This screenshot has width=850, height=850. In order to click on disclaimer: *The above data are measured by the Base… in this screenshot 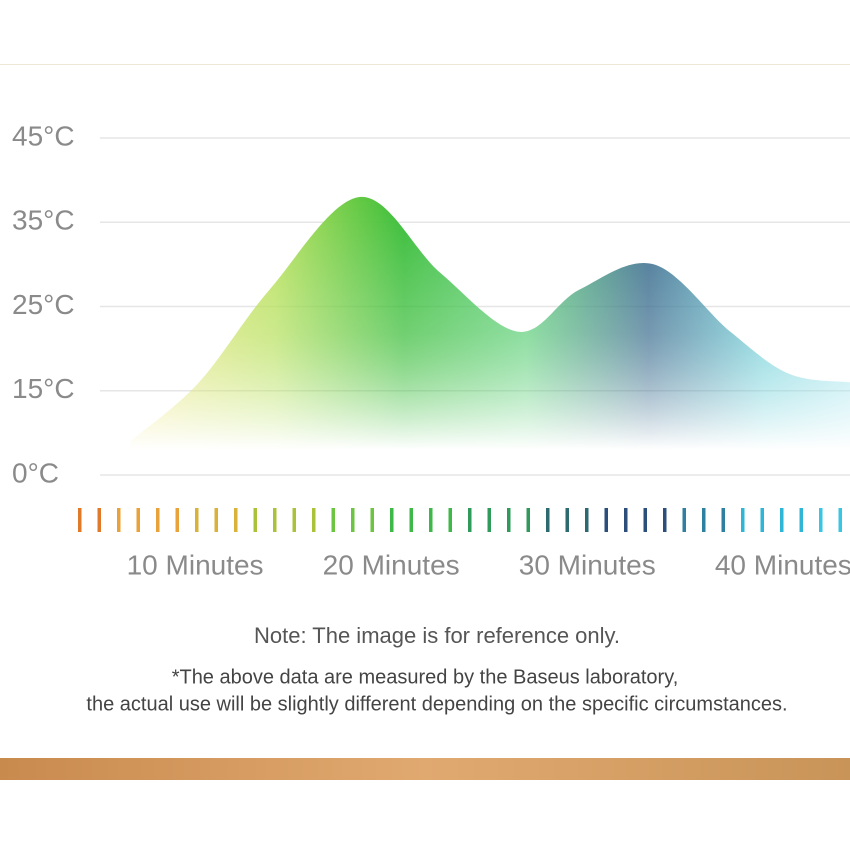, I will do `click(425, 677)`.